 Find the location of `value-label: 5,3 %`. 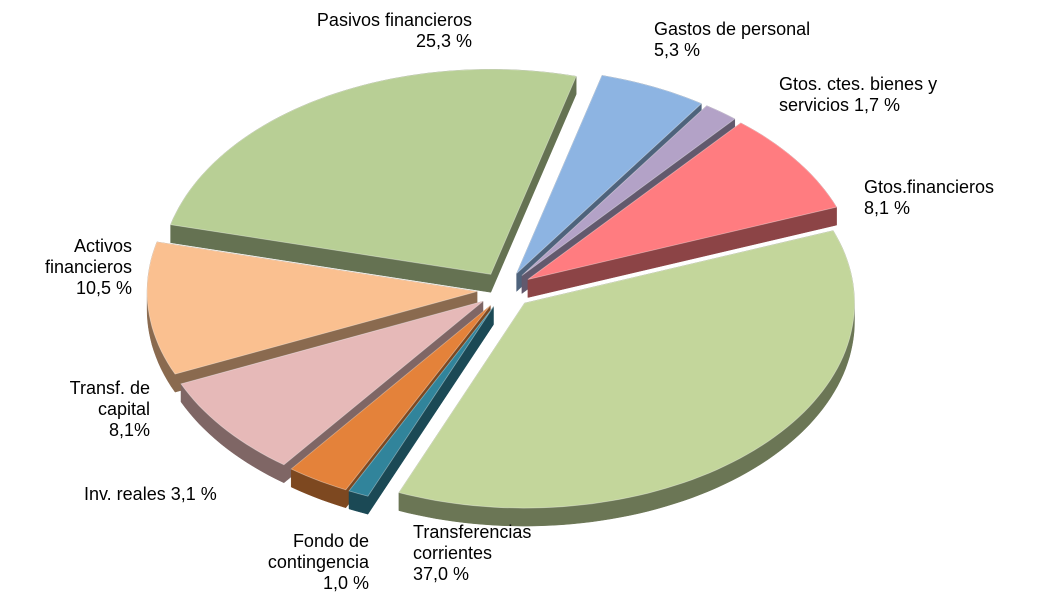

value-label: 5,3 % is located at coordinates (677, 50).